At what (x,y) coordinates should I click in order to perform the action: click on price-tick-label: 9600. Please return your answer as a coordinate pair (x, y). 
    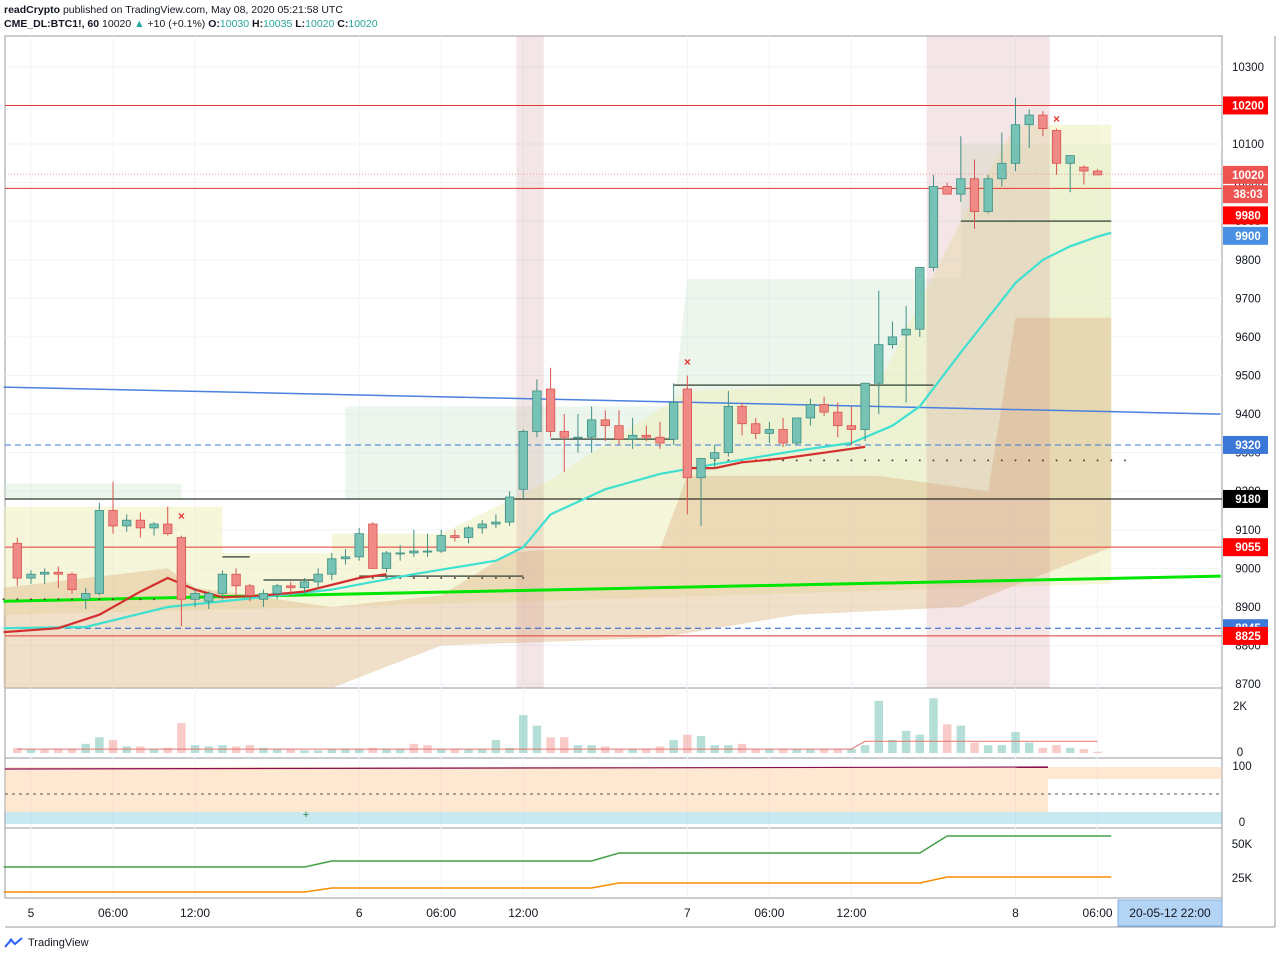
    Looking at the image, I should click on (1248, 338).